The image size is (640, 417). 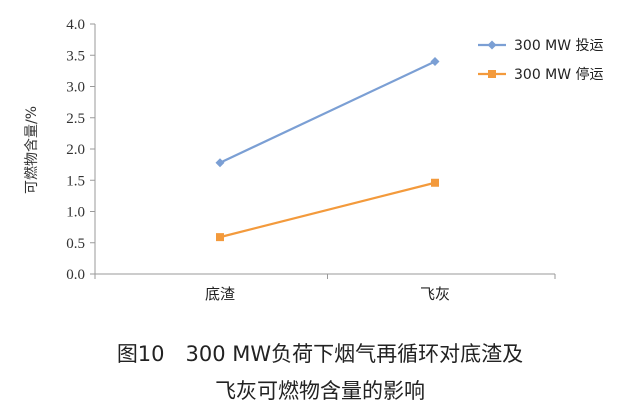 I want to click on x-tick-labels: 底渣 飞灰, so click(x=325, y=288).